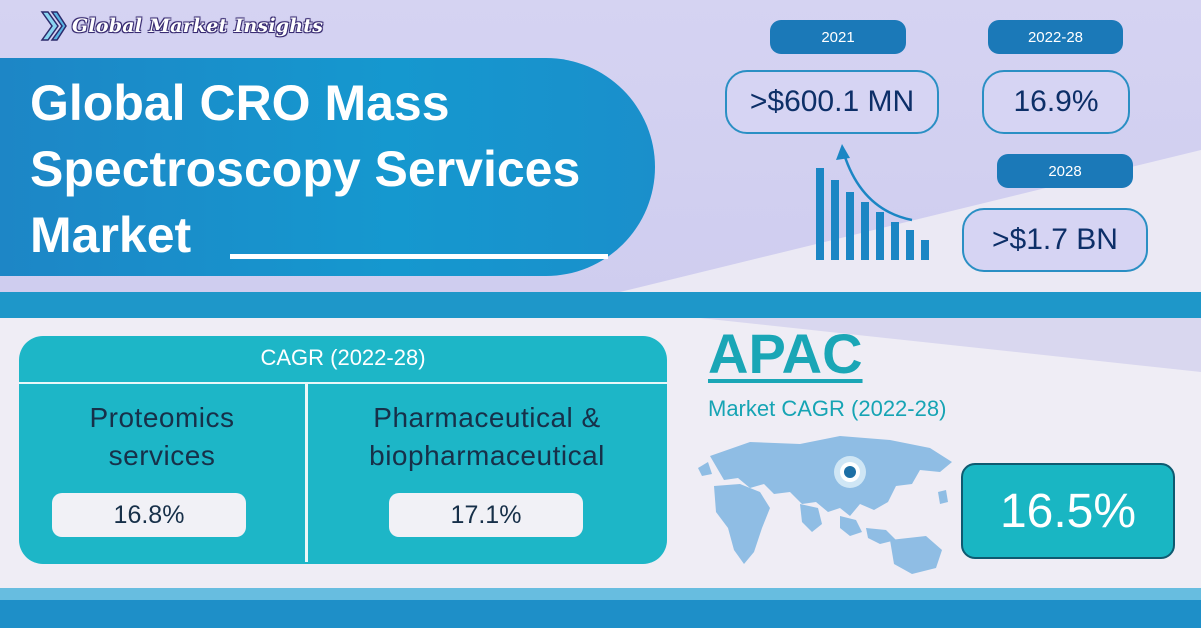  I want to click on title-underline, so click(419, 256).